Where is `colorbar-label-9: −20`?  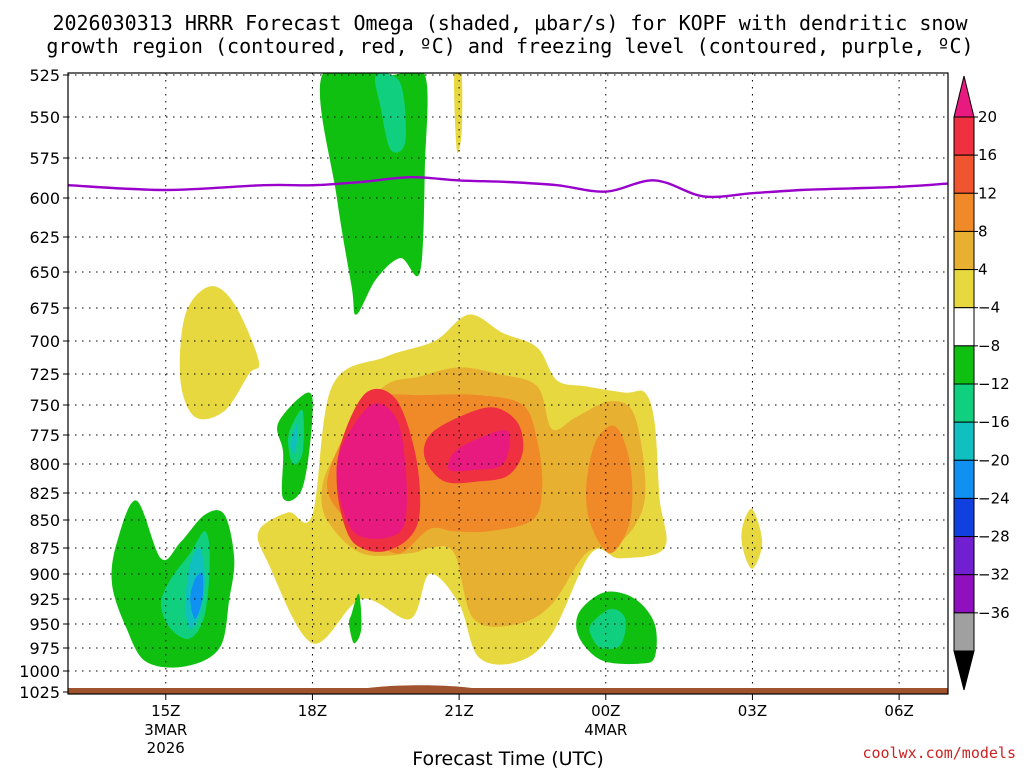
colorbar-label-9: −20 is located at coordinates (994, 460).